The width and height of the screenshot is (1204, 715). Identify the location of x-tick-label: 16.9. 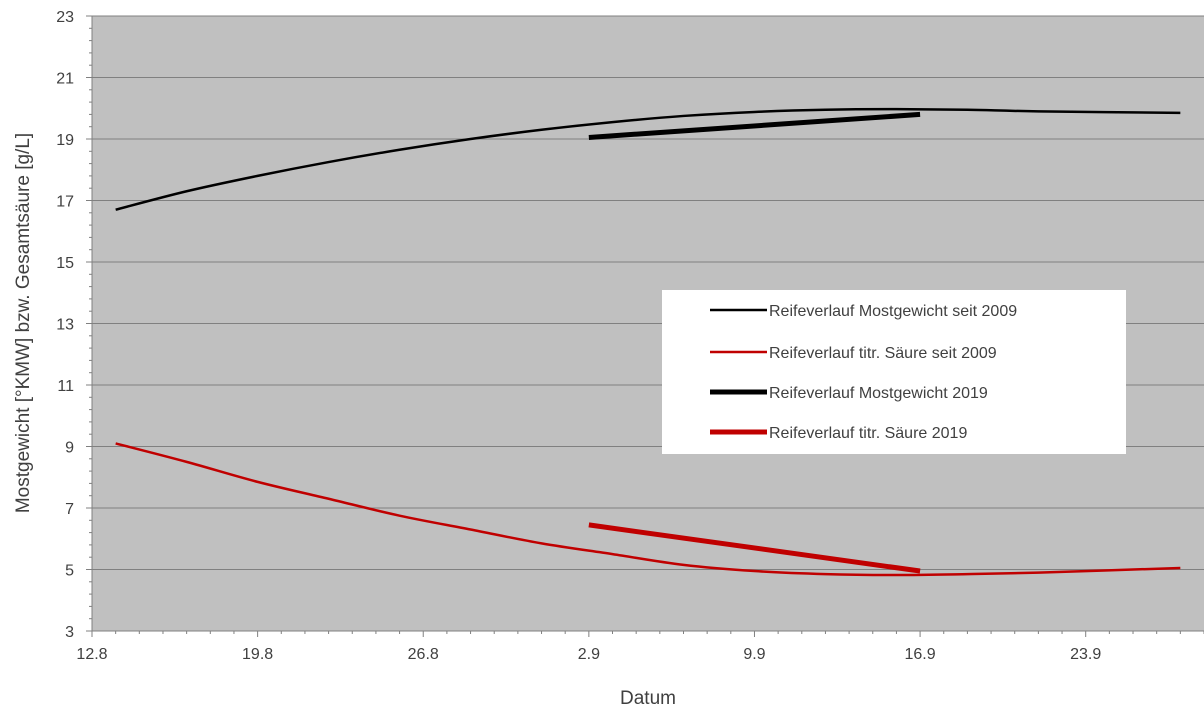
(920, 654).